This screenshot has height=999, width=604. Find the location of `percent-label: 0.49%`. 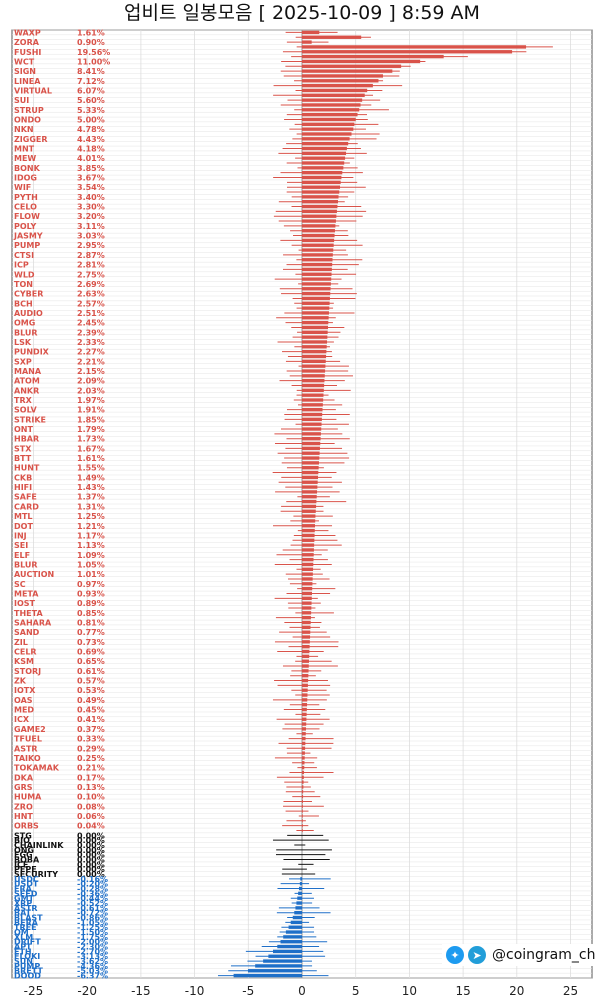

percent-label: 0.49% is located at coordinates (91, 700).